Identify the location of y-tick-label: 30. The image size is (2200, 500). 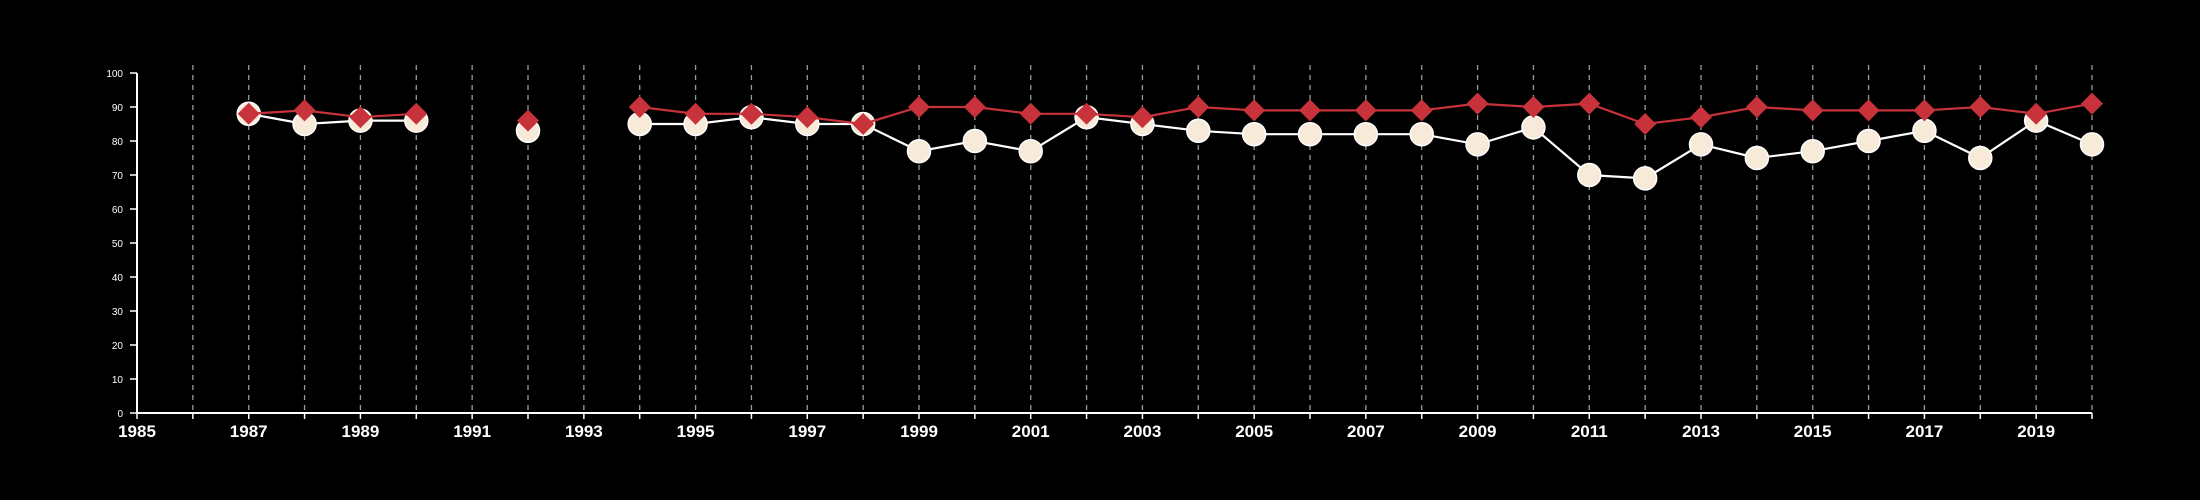
(118, 312).